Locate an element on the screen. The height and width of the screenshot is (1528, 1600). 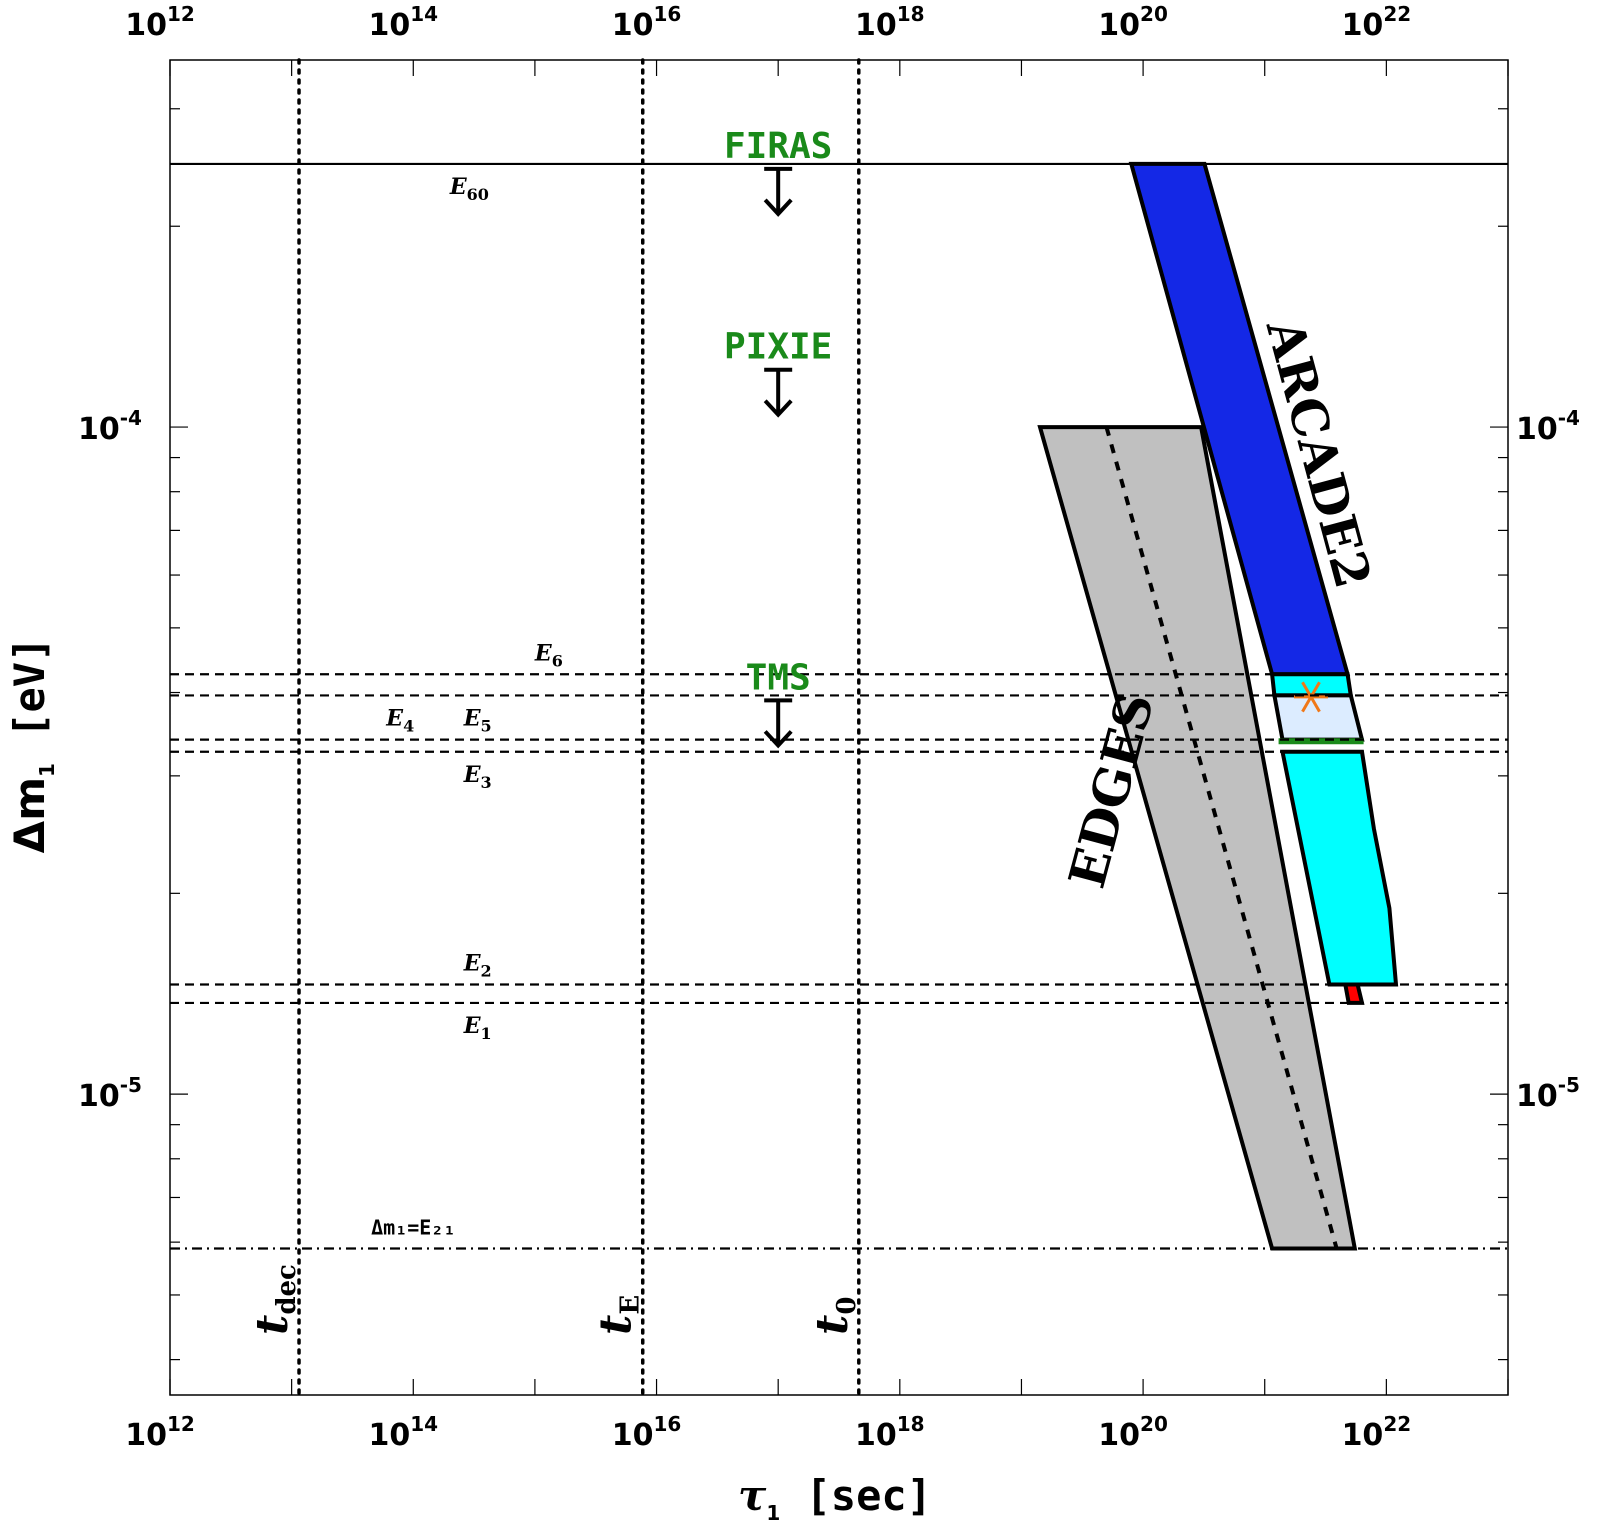
limit-label-tms: TMS is located at coordinates (778, 677).